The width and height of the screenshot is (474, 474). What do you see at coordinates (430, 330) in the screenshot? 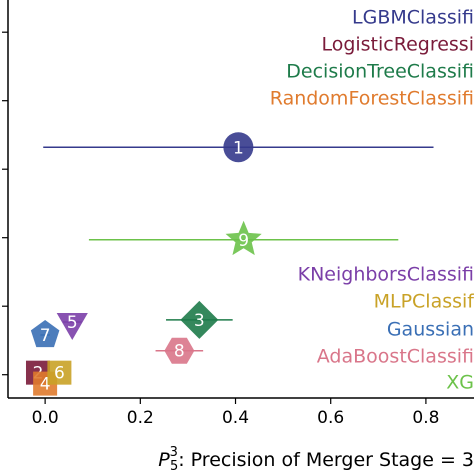
I see `legend-entry: Gaussian` at bounding box center [430, 330].